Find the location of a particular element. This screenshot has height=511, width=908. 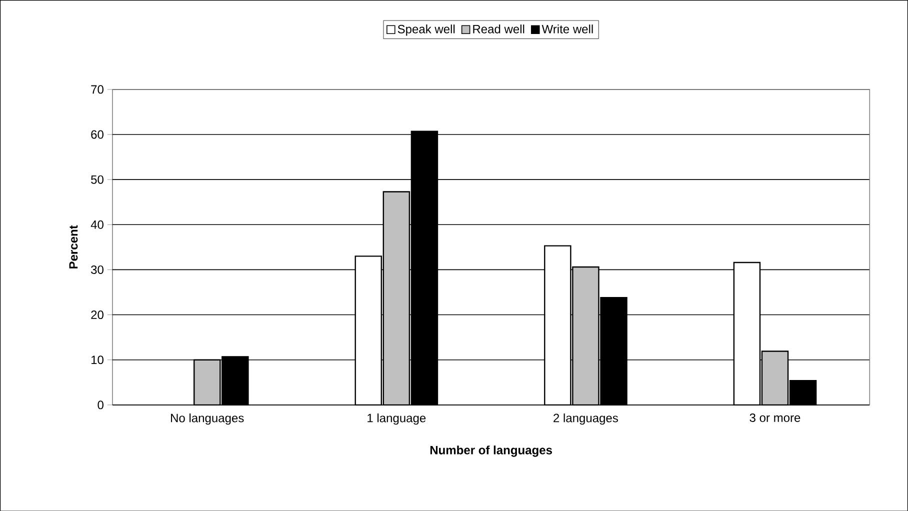

y-tick-label: 70 is located at coordinates (97, 89).